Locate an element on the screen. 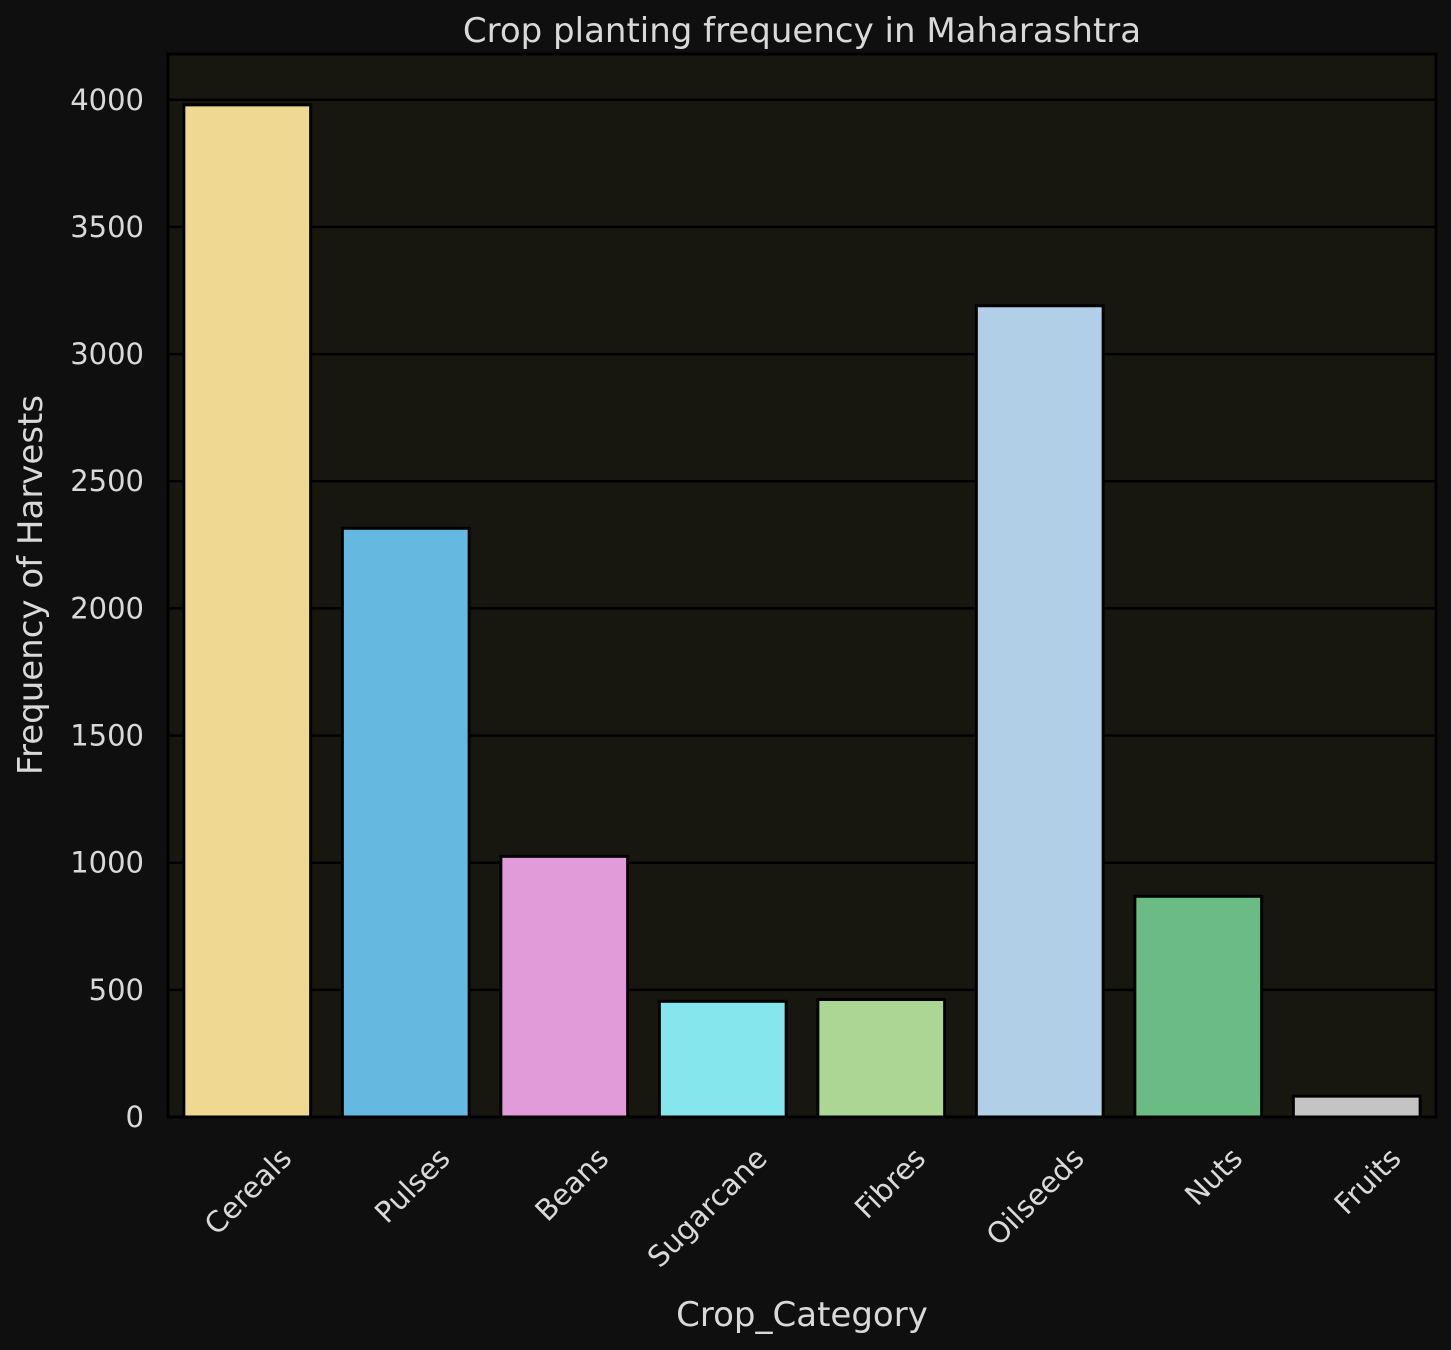 This screenshot has height=1350, width=1451. bar-nuts is located at coordinates (1198, 1006).